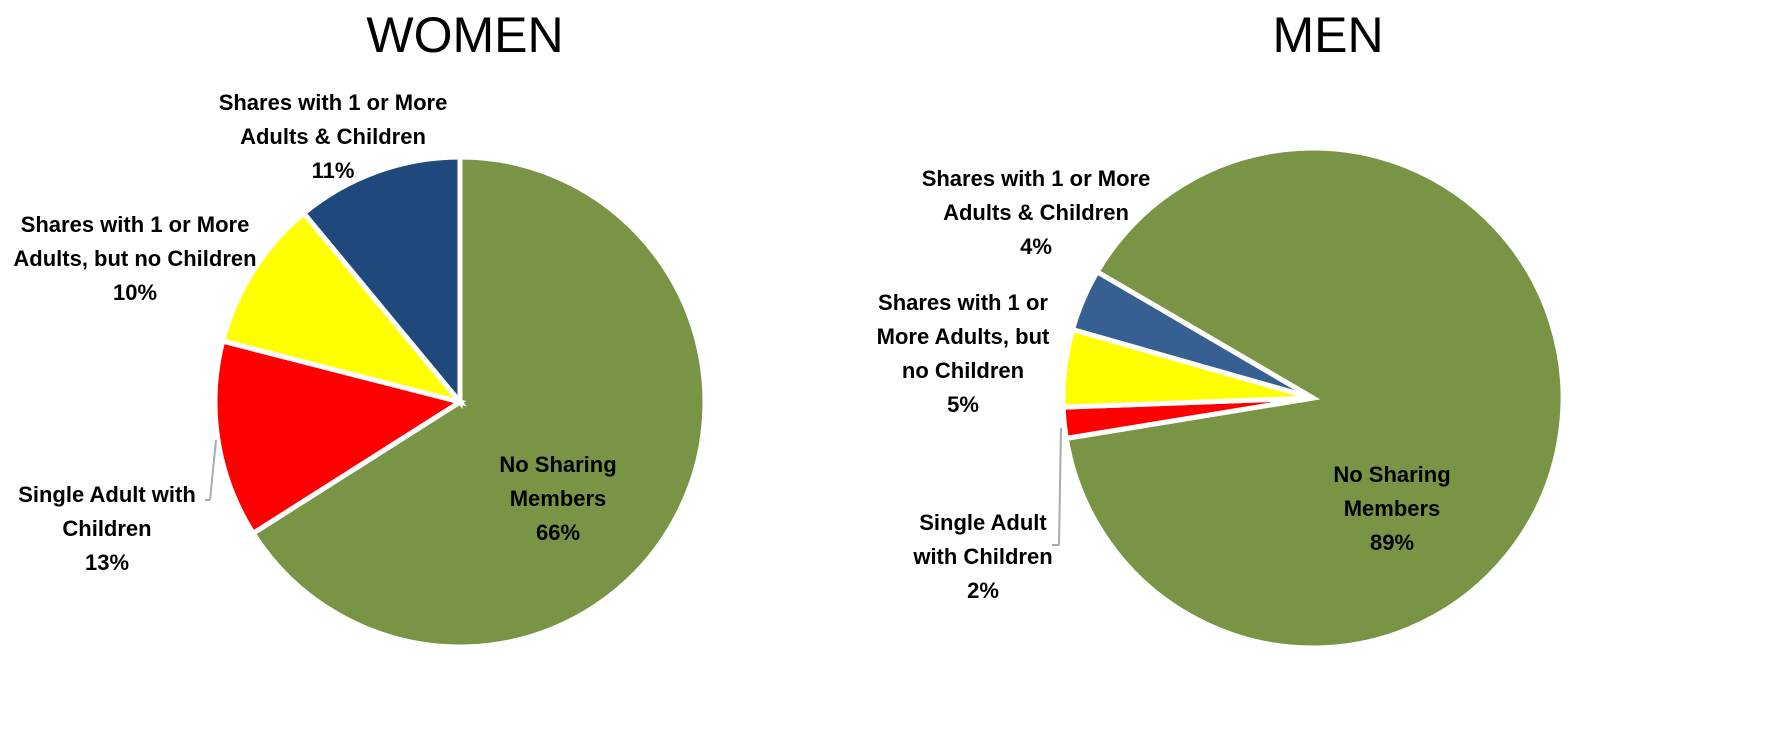 This screenshot has width=1773, height=741. I want to click on value-label: 2%, so click(983, 590).